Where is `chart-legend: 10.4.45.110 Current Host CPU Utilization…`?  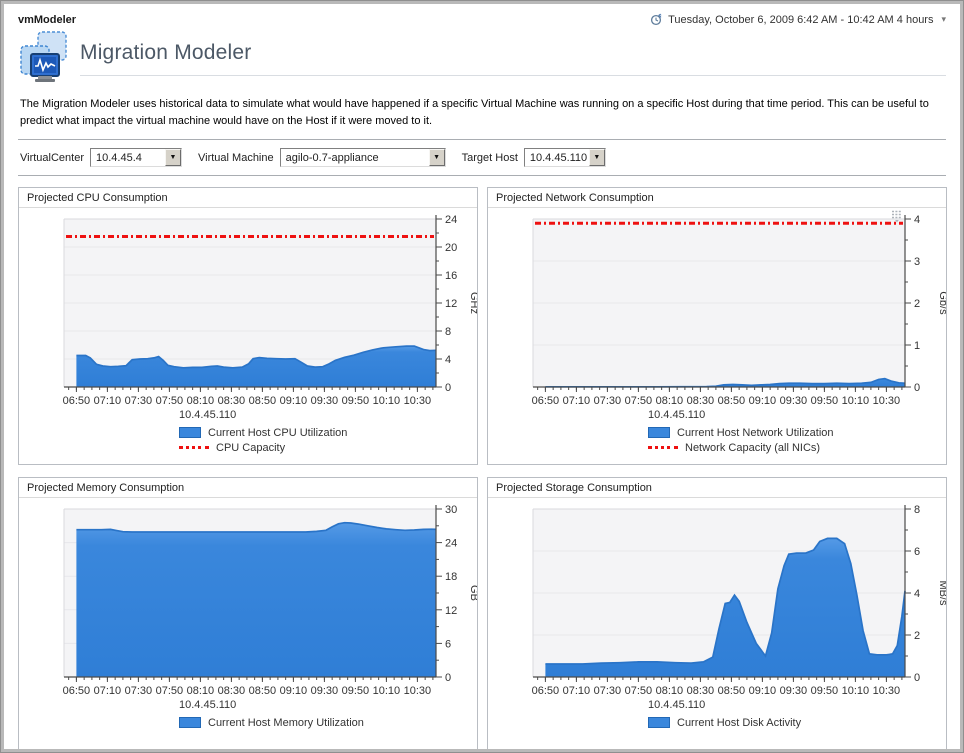 chart-legend: 10.4.45.110 Current Host CPU Utilization… is located at coordinates (328, 432).